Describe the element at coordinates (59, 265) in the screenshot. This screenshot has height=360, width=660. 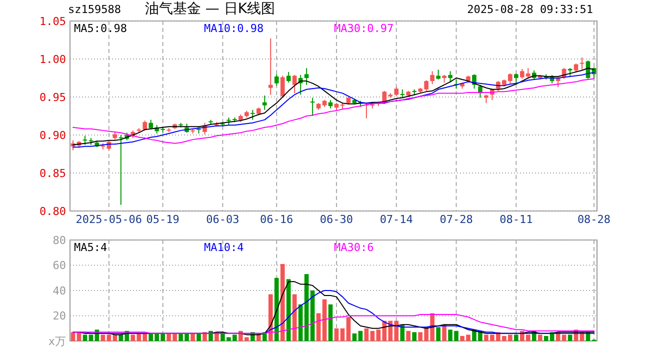
I see `y-tick-label: 60` at that location.